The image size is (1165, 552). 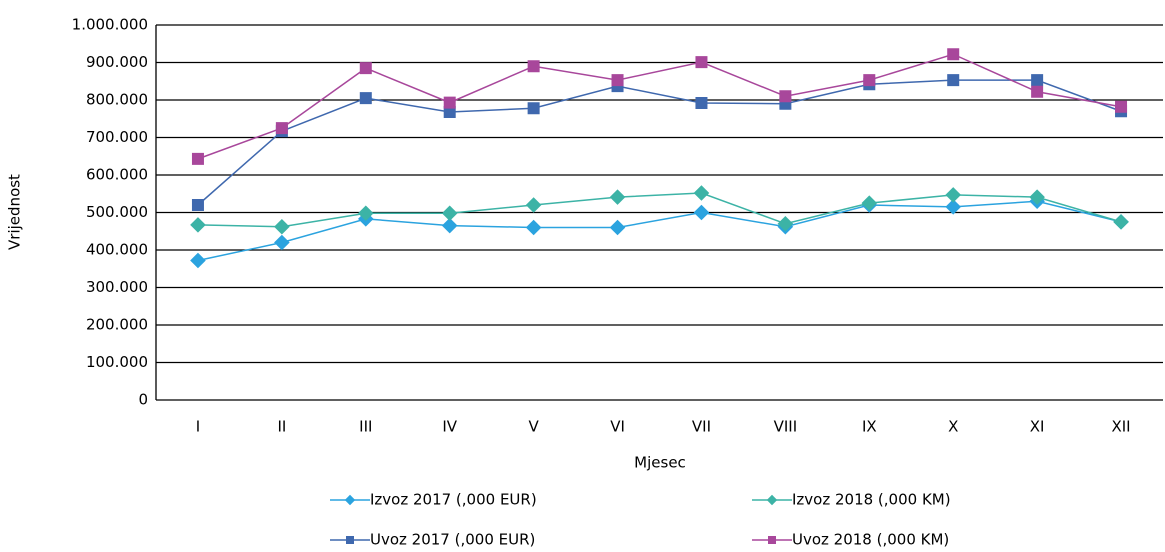 I want to click on y-tick-label: 800.000, so click(x=117, y=100).